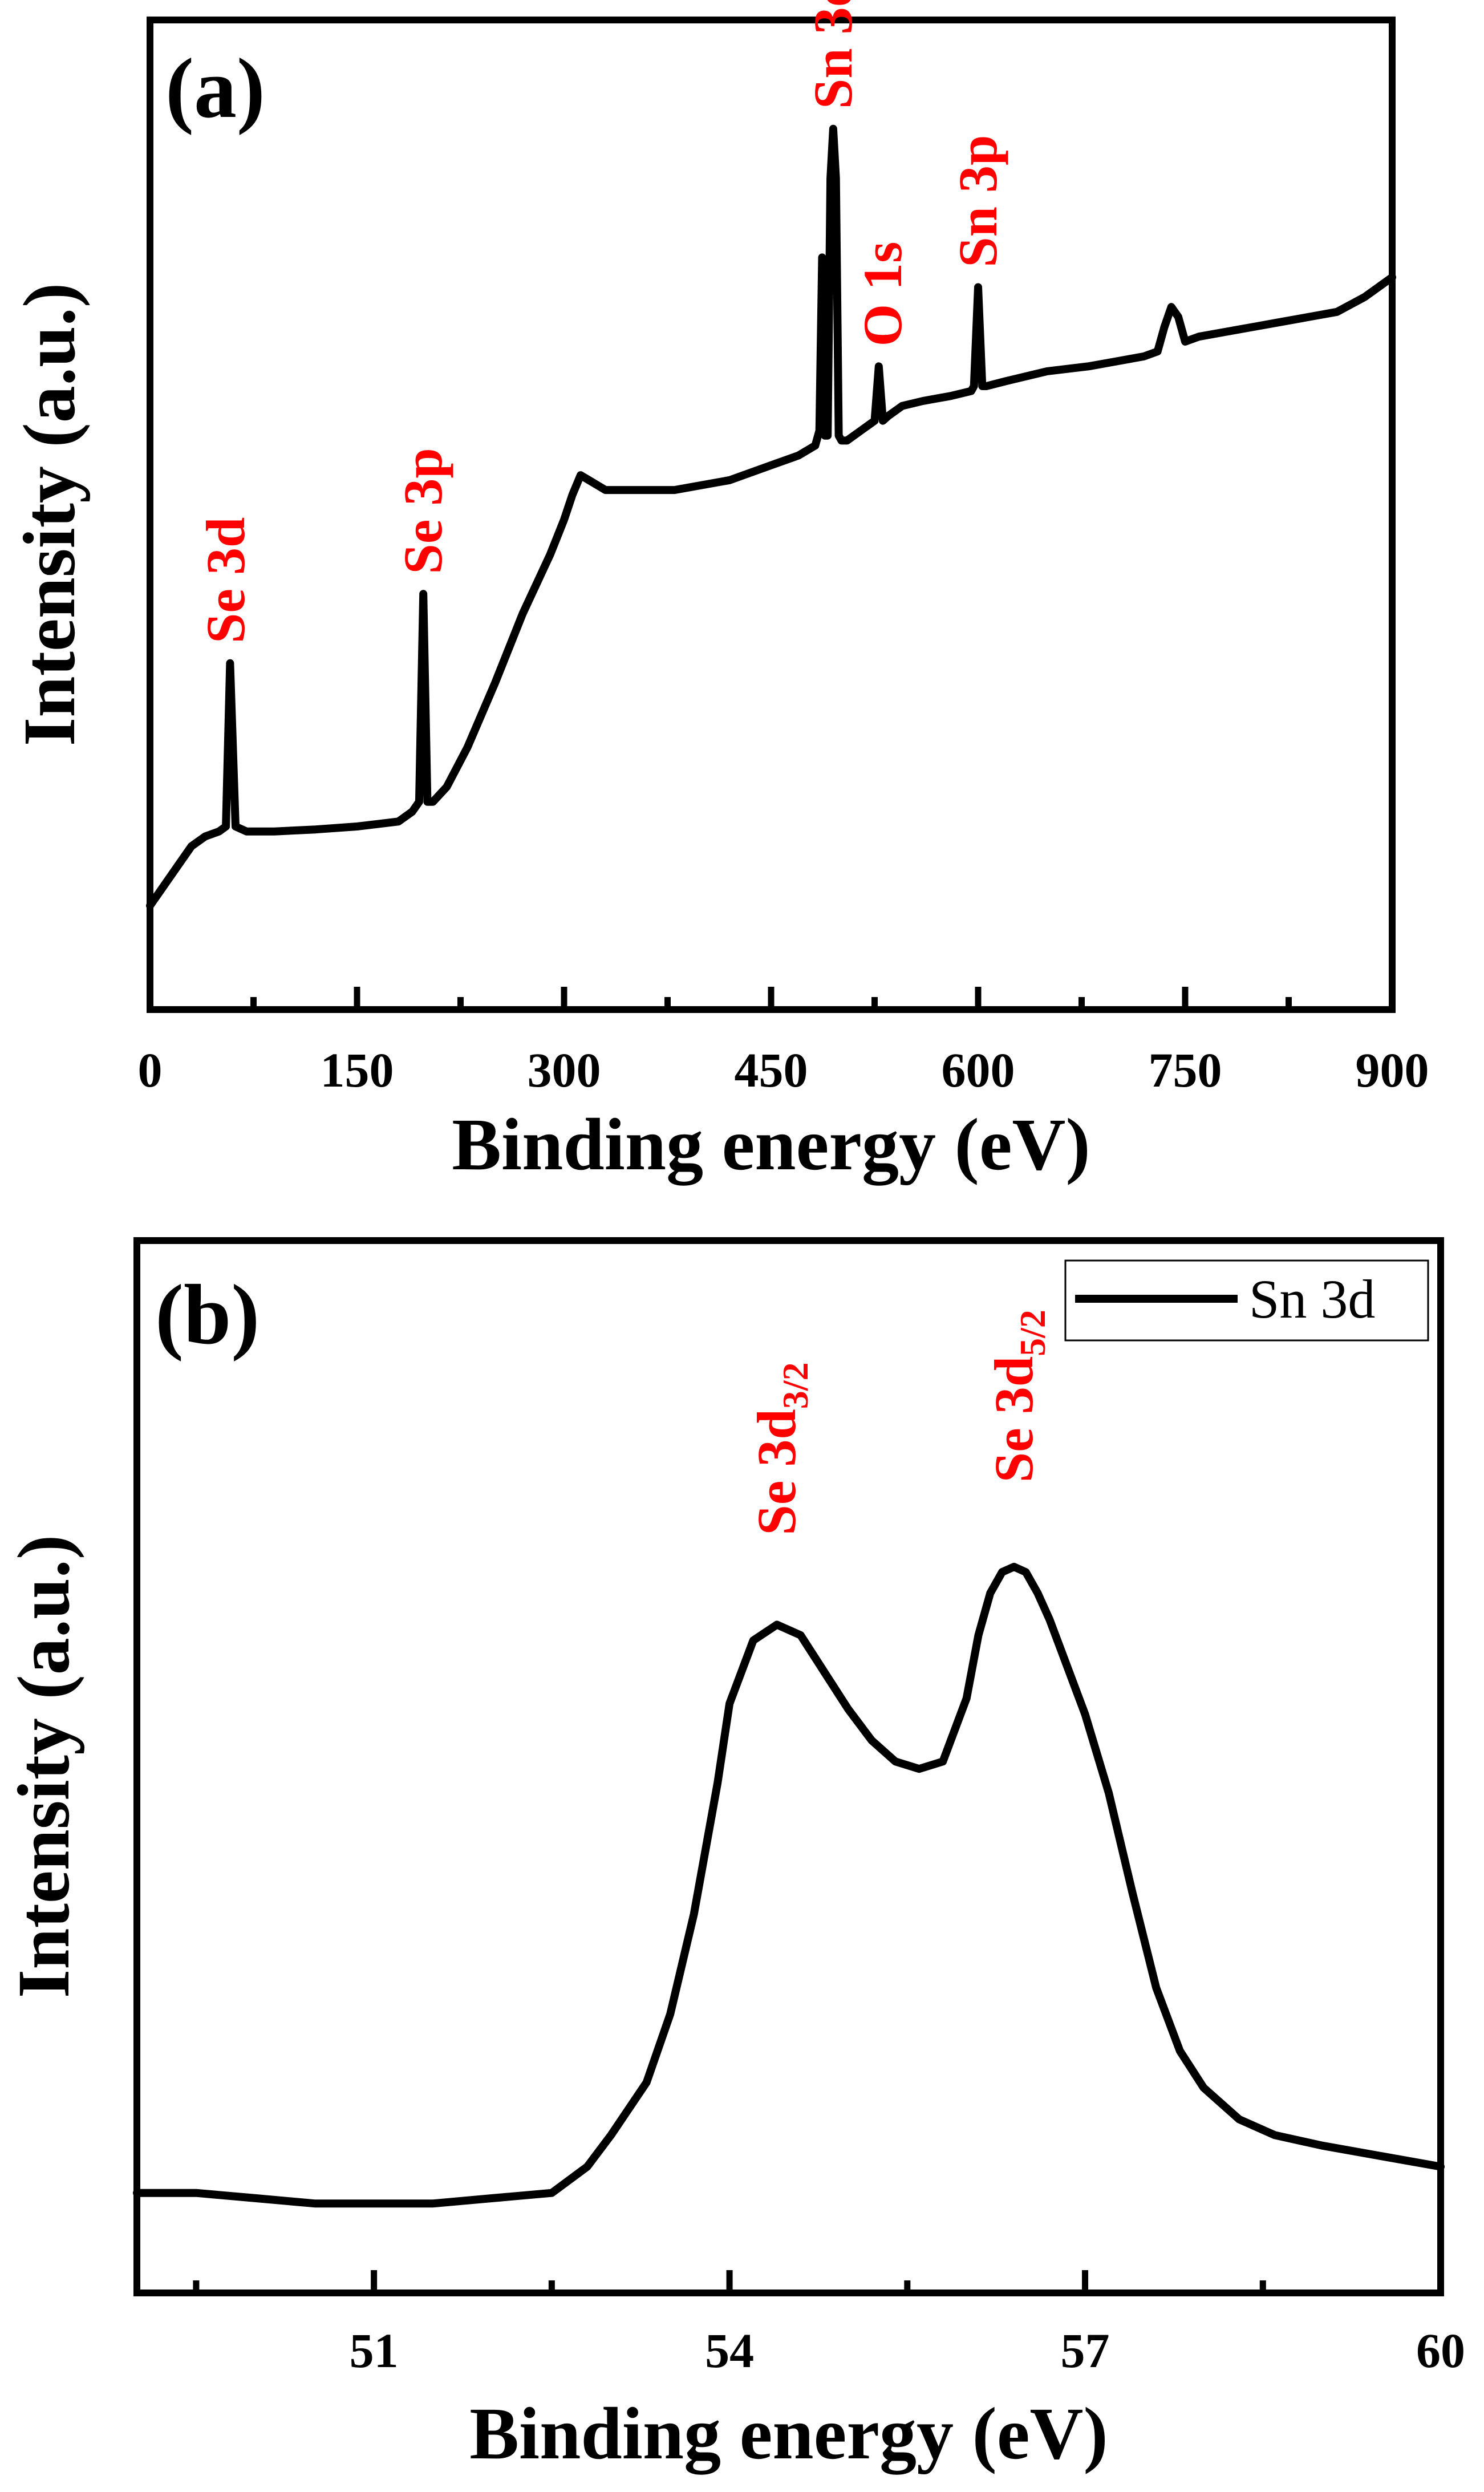  What do you see at coordinates (1392, 1070) in the screenshot?
I see `x-tick-label-900: 900` at bounding box center [1392, 1070].